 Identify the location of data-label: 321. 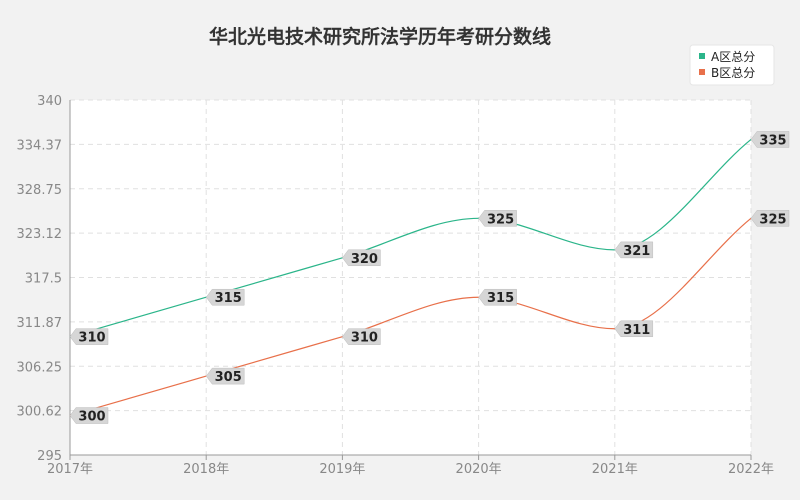
(636, 251).